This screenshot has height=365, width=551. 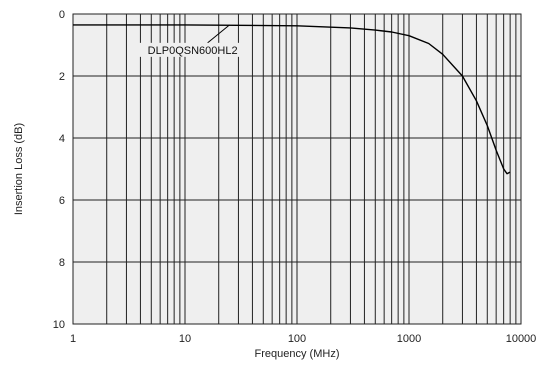 I want to click on y-tick-label: 4, so click(x=62, y=139).